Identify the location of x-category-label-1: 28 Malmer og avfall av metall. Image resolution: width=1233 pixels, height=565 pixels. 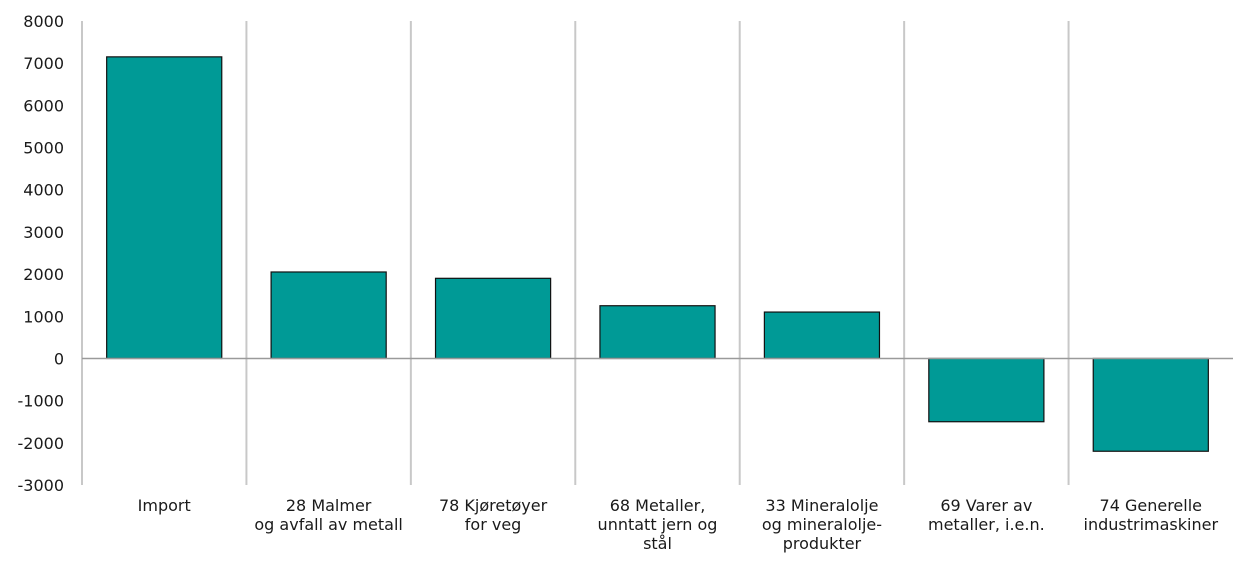
(328, 515).